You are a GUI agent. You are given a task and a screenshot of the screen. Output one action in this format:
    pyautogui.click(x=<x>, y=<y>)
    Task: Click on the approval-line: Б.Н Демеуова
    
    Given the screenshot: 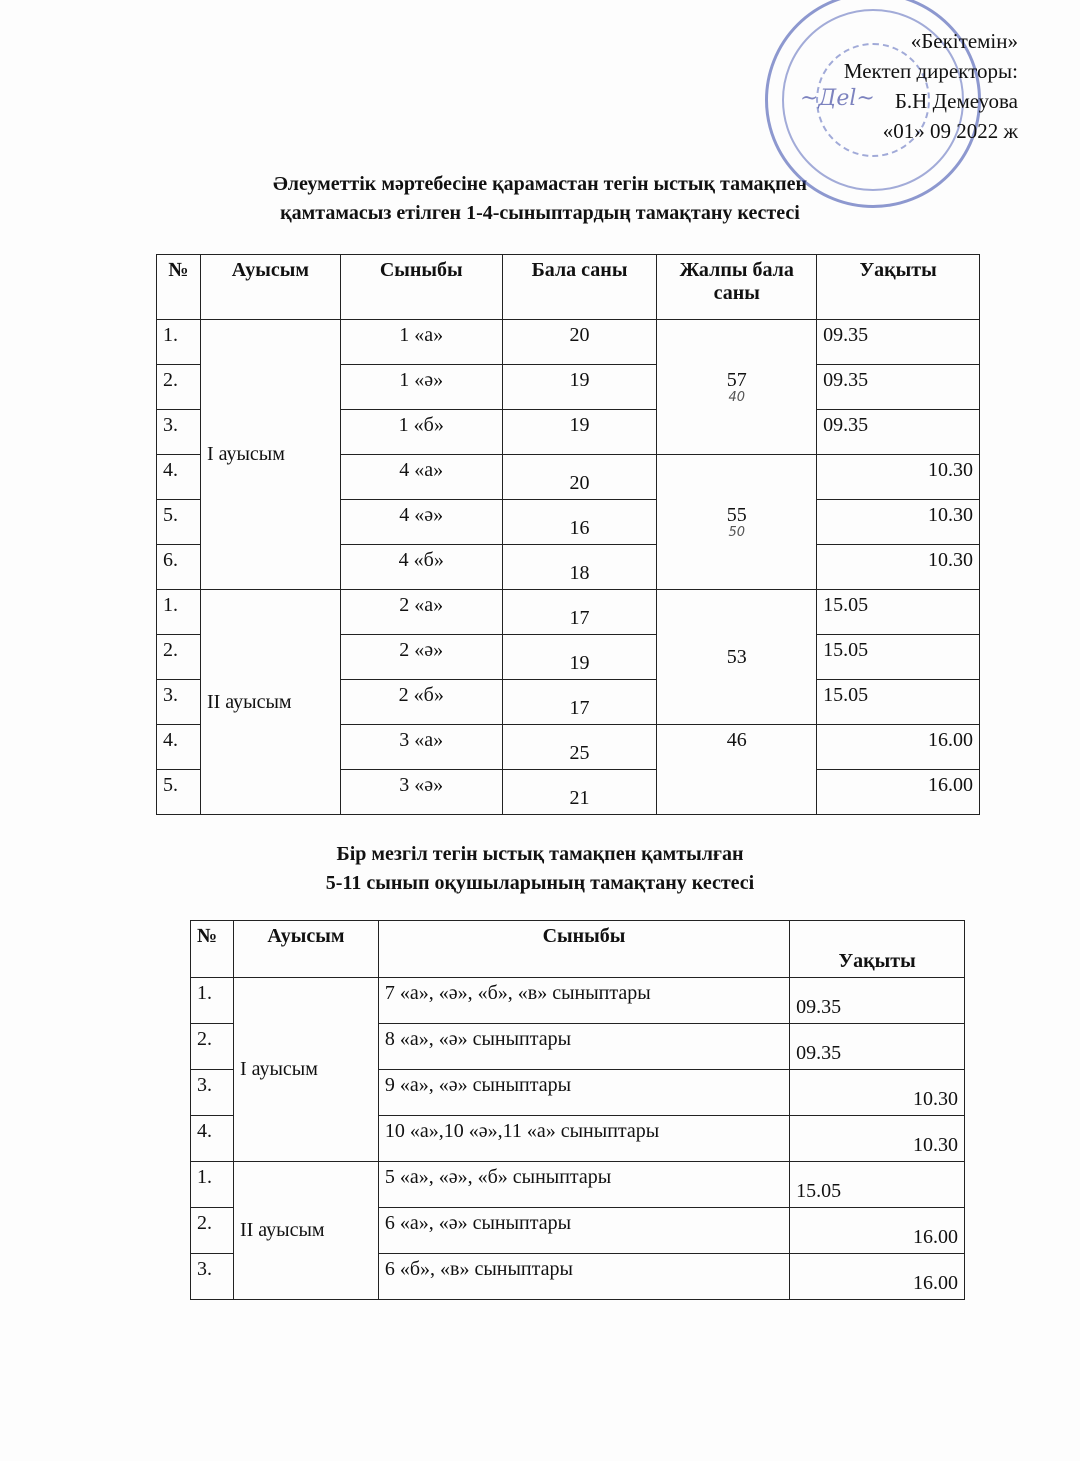 What is the action you would take?
    pyautogui.click(x=956, y=101)
    